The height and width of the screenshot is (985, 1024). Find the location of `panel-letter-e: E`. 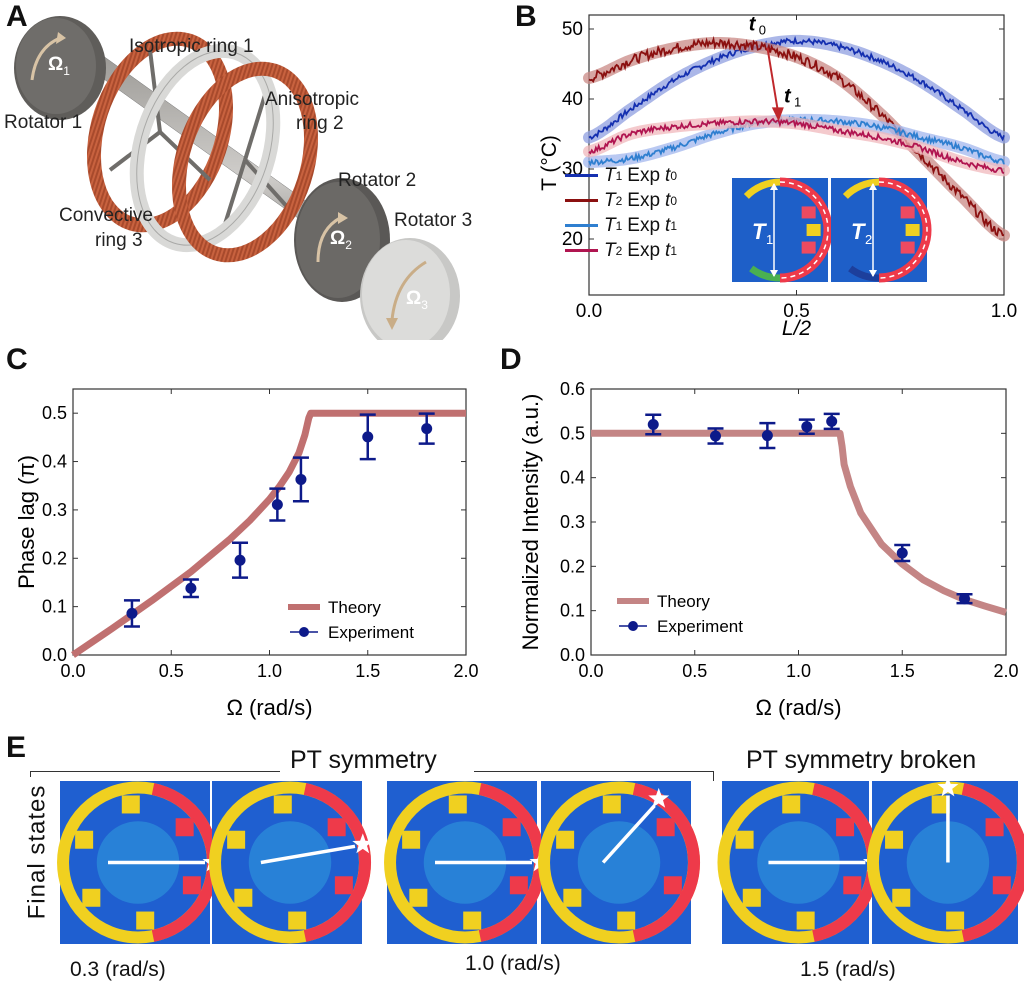

panel-letter-e: E is located at coordinates (16, 747).